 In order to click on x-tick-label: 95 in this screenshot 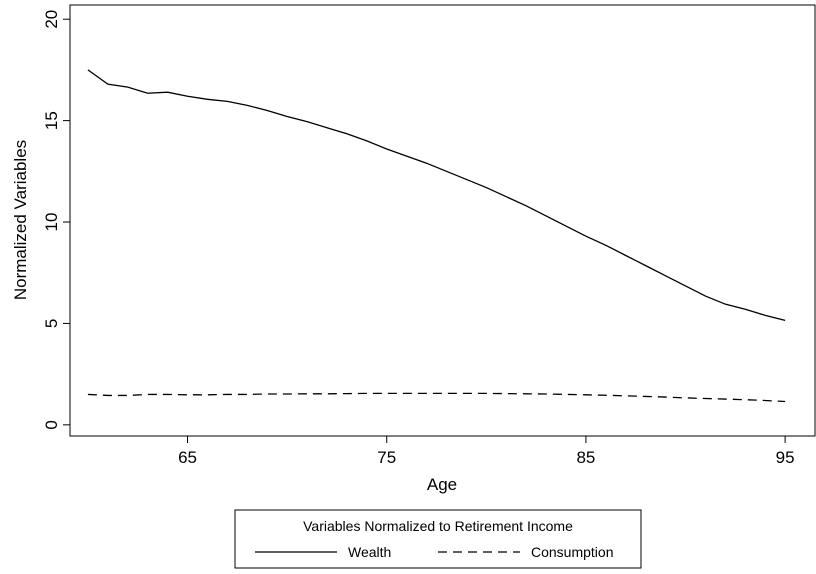, I will do `click(785, 457)`.